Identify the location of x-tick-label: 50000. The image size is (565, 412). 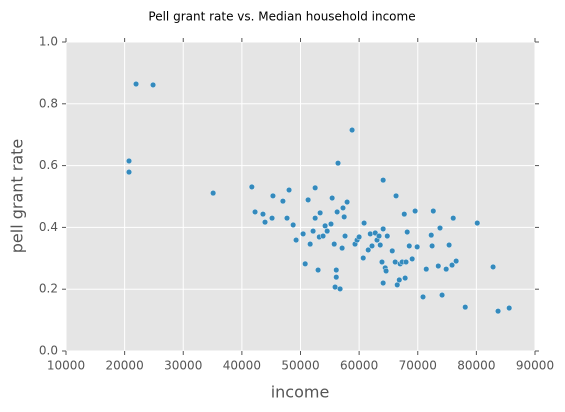
(300, 366).